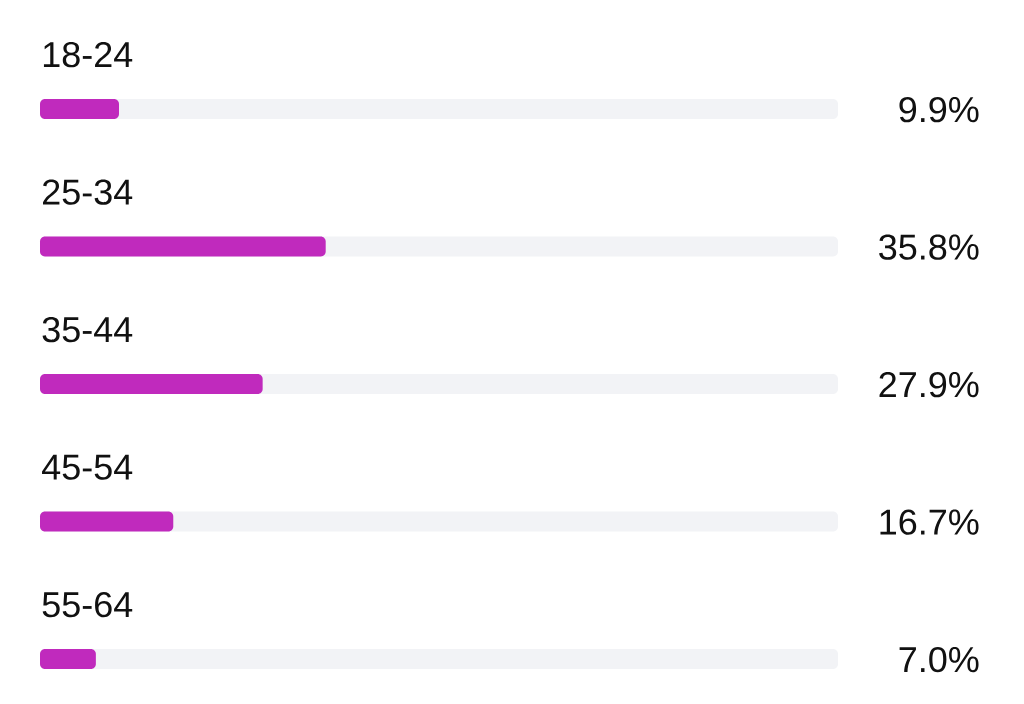  What do you see at coordinates (939, 659) in the screenshot?
I see `data-label: 7.0%` at bounding box center [939, 659].